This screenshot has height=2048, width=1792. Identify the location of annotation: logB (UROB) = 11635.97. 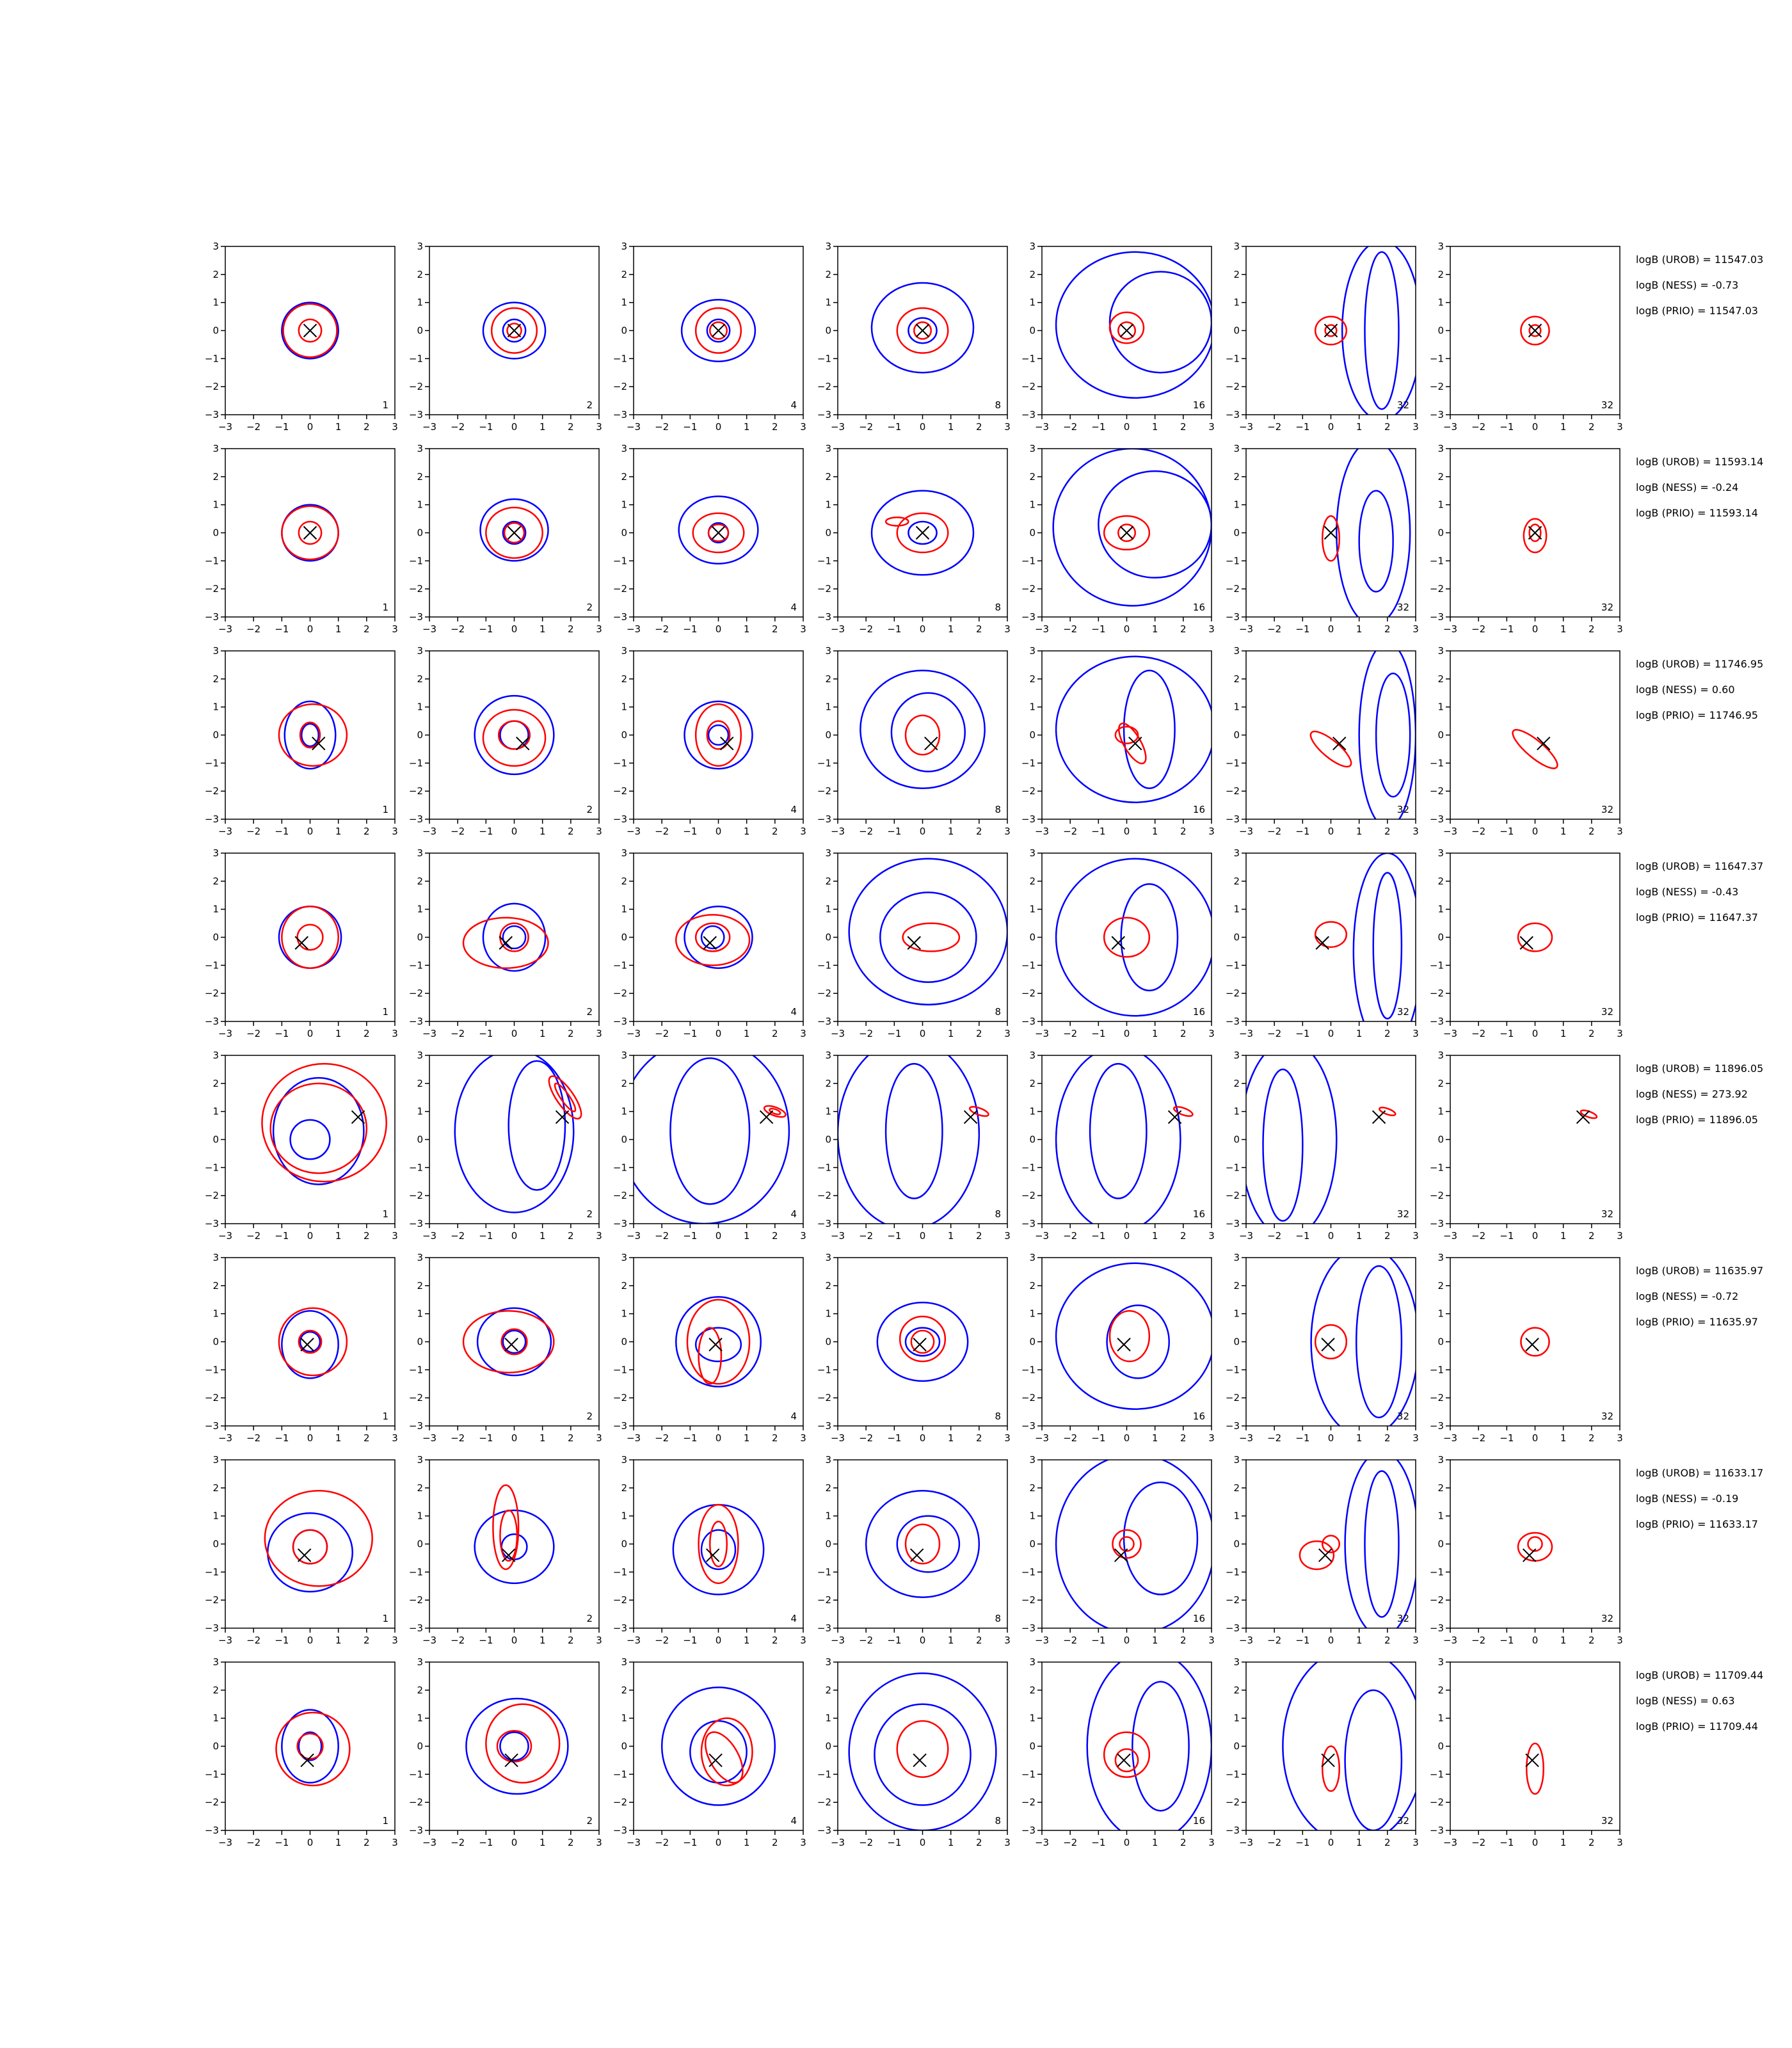
(1699, 1271).